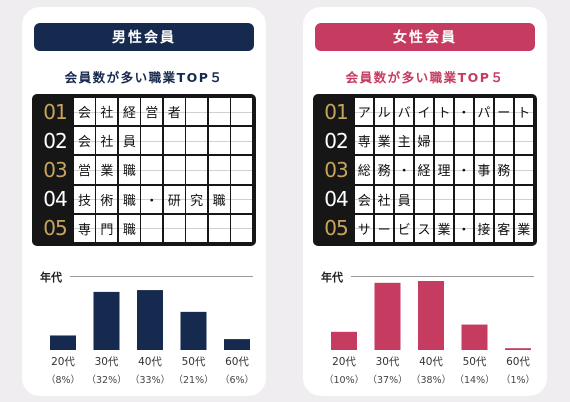 This screenshot has height=402, width=570. What do you see at coordinates (344, 380) in the screenshot?
I see `age-percent-label: （10%）` at bounding box center [344, 380].